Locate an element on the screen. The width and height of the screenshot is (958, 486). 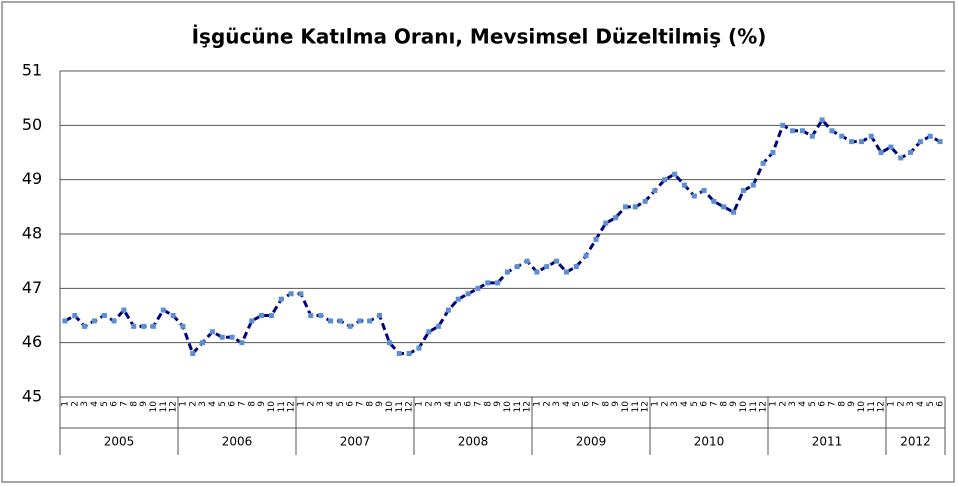
x-tick-label: 12 is located at coordinates (528, 406).